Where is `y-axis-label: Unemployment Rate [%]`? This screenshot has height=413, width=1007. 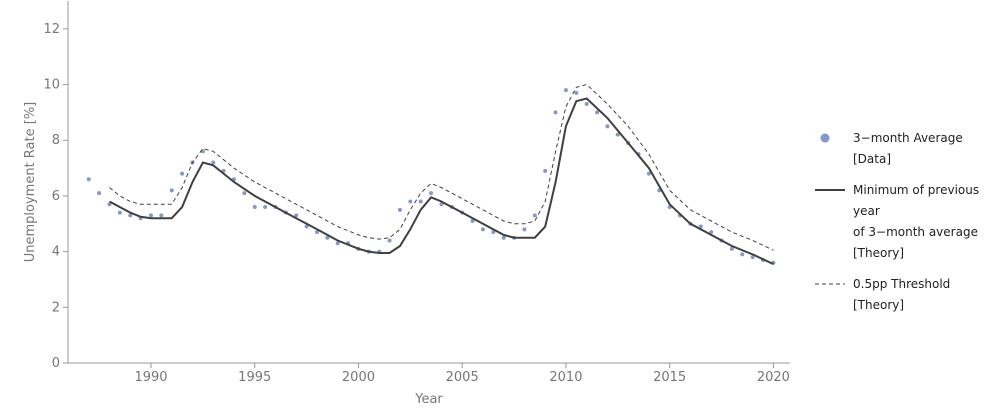 y-axis-label: Unemployment Rate [%] is located at coordinates (30, 182).